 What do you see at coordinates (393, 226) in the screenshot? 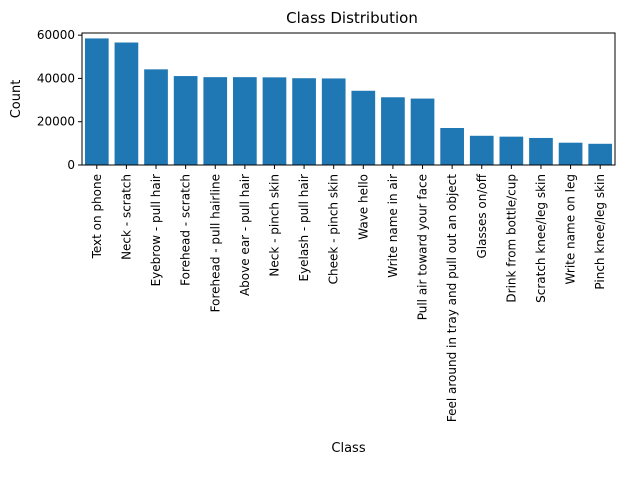
I see `x-tick-label-10: Write name in air` at bounding box center [393, 226].